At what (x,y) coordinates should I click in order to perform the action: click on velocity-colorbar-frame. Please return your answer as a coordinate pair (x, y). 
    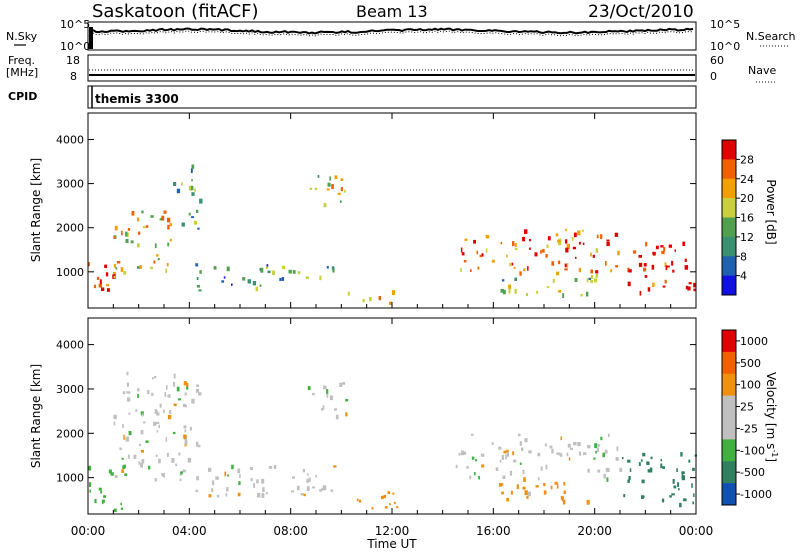
    Looking at the image, I should click on (729, 417).